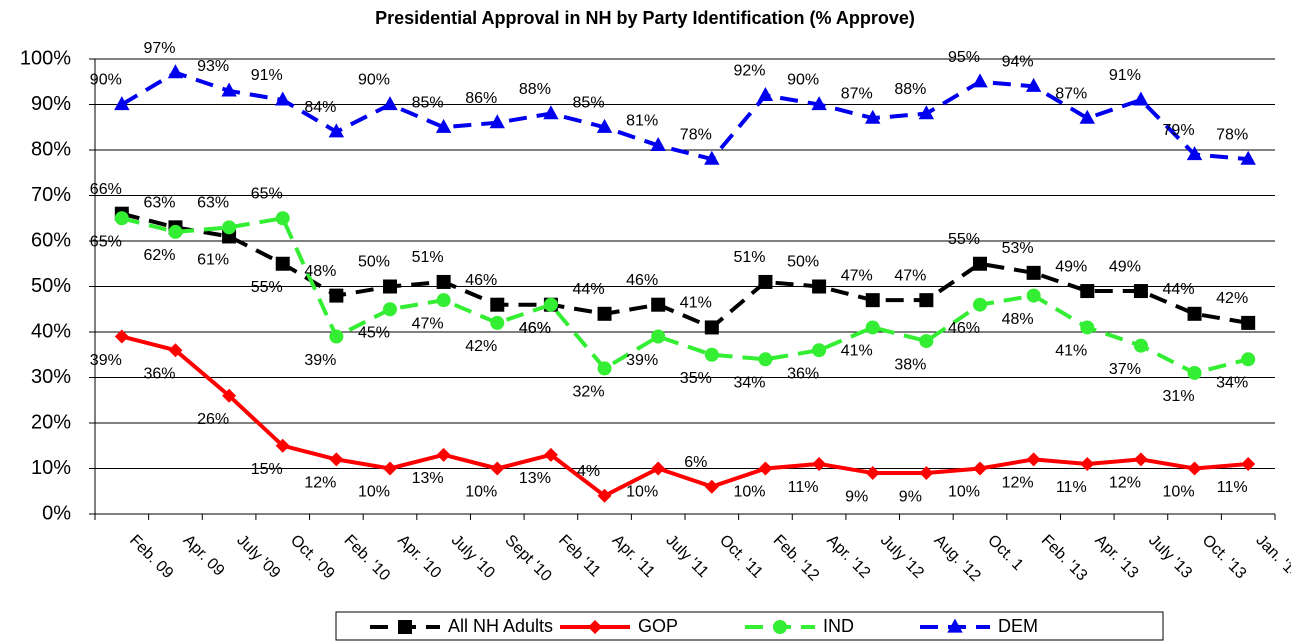 The image size is (1291, 641). What do you see at coordinates (159, 255) in the screenshot?
I see `data-label: 62%` at bounding box center [159, 255].